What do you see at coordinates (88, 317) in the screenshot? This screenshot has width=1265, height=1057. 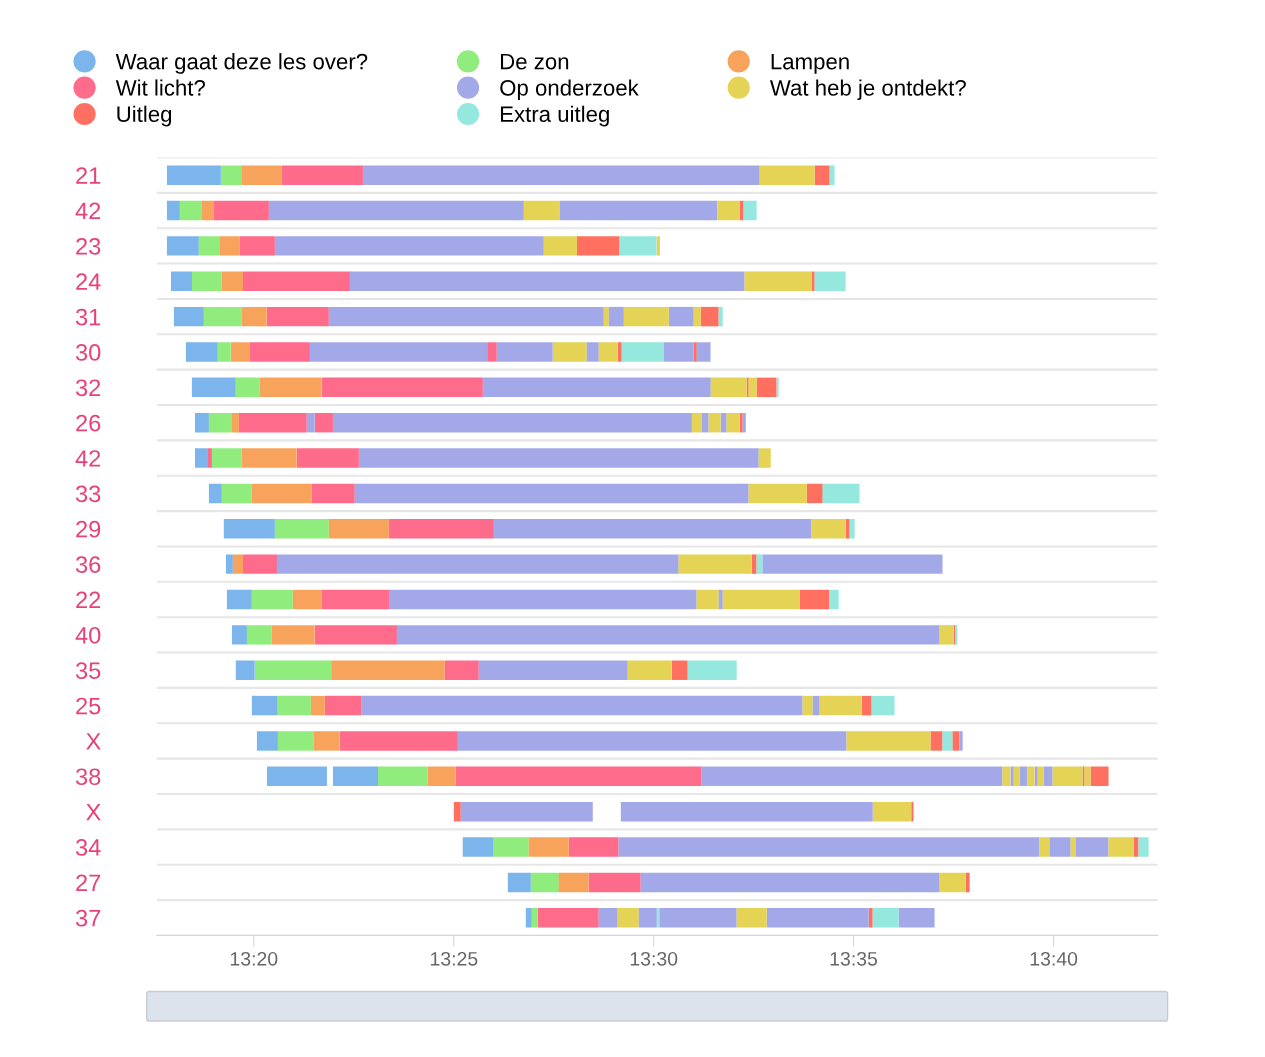 I see `y-tick-label: 31` at bounding box center [88, 317].